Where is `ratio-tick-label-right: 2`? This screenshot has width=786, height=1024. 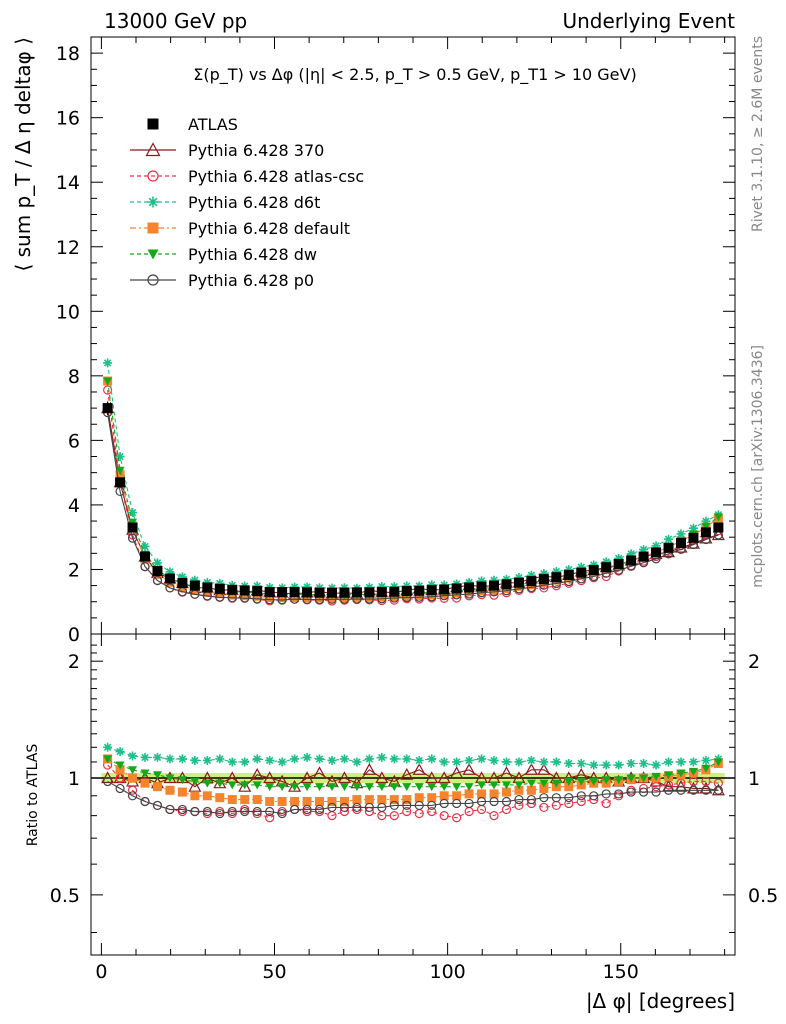
ratio-tick-label-right: 2 is located at coordinates (754, 662).